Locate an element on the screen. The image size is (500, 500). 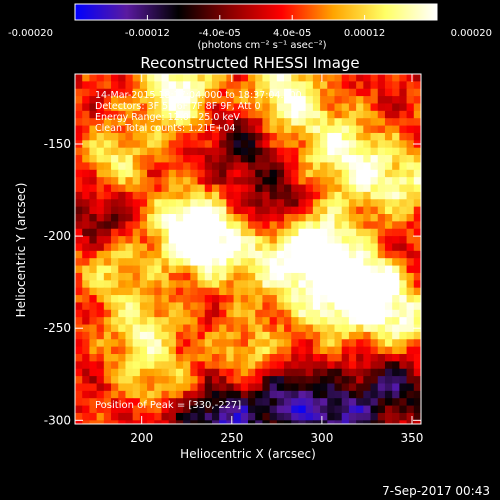
annotation-time-range: 14-Mar-2015 18:27:04.000 to 18:37:04.000 is located at coordinates (198, 95).